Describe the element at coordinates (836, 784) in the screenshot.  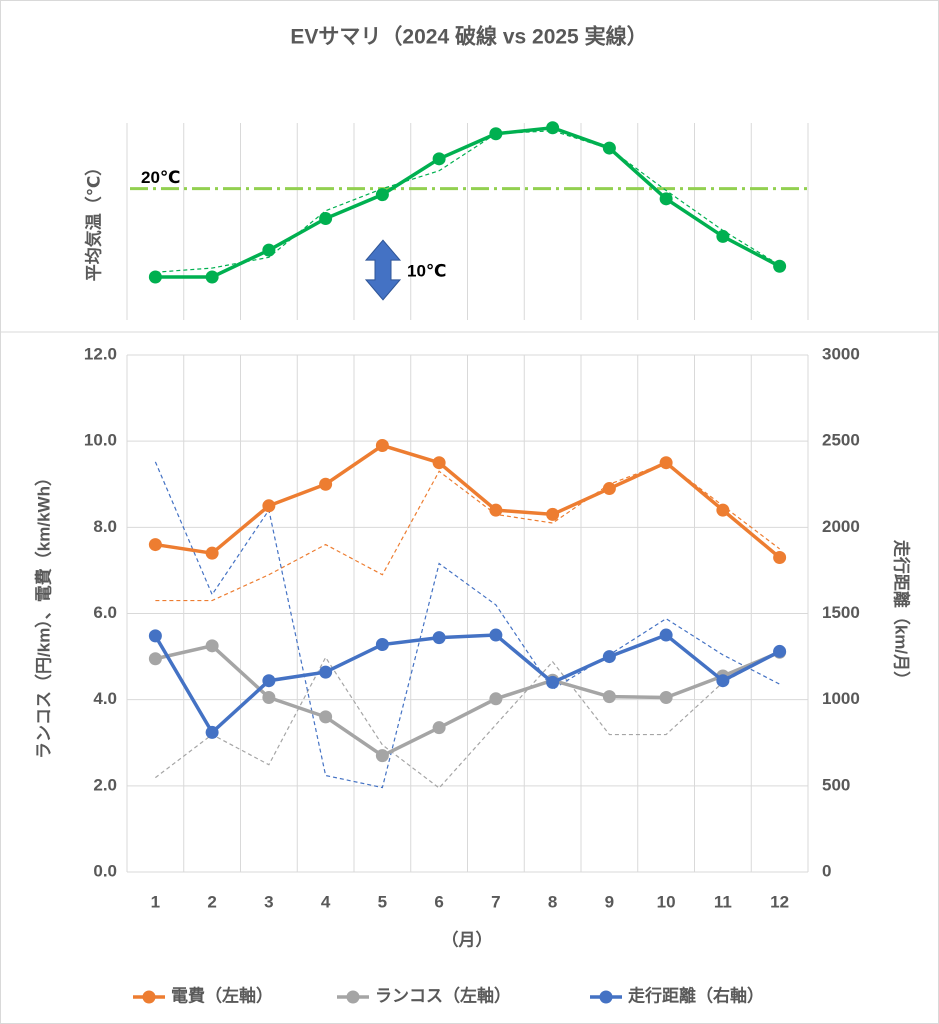
I see `y2-tick-label: 500` at that location.